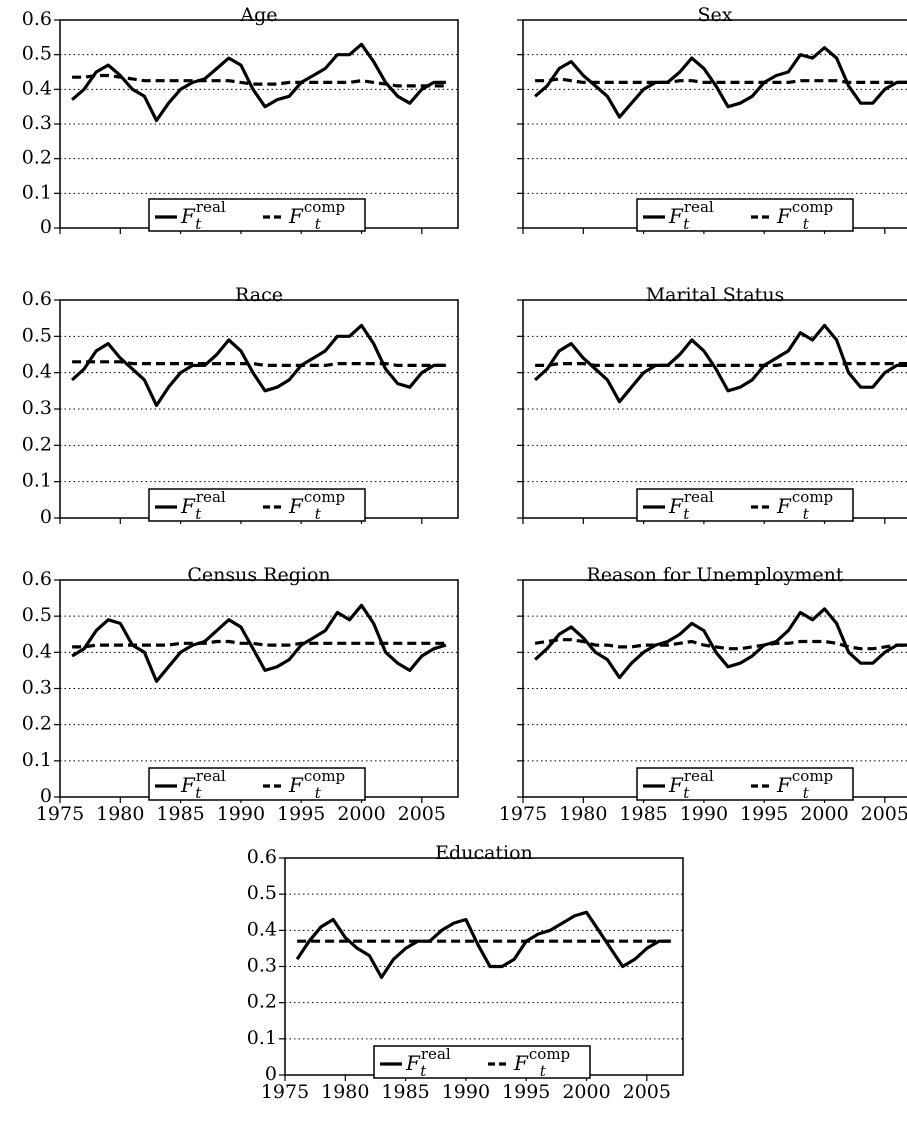 This screenshot has width=907, height=1142. I want to click on chart-title: Age, so click(258, 15).